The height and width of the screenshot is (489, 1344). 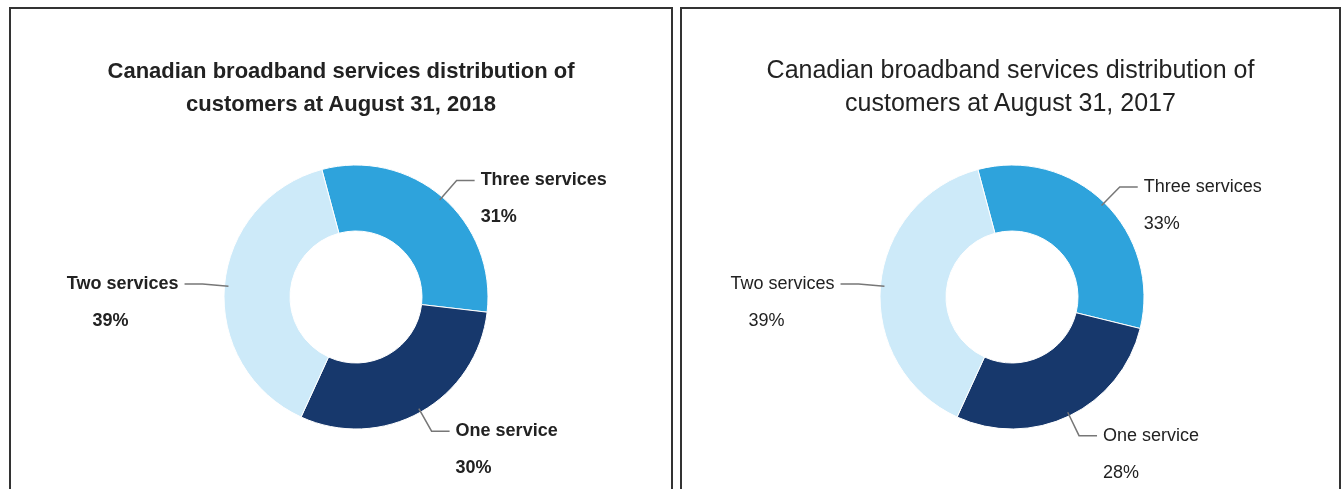 I want to click on data-label: 31%, so click(x=498, y=216).